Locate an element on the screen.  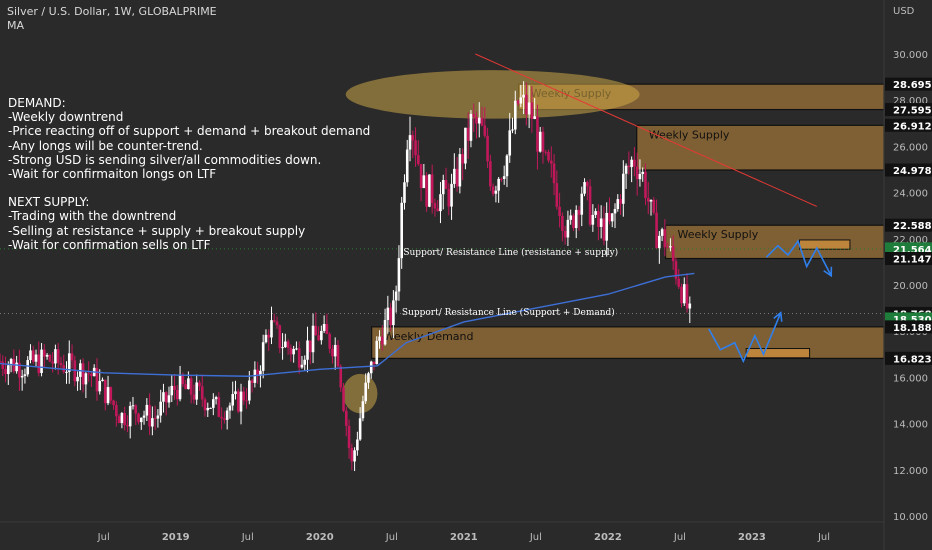
y-tick-label: 30.000 is located at coordinates (910, 55).